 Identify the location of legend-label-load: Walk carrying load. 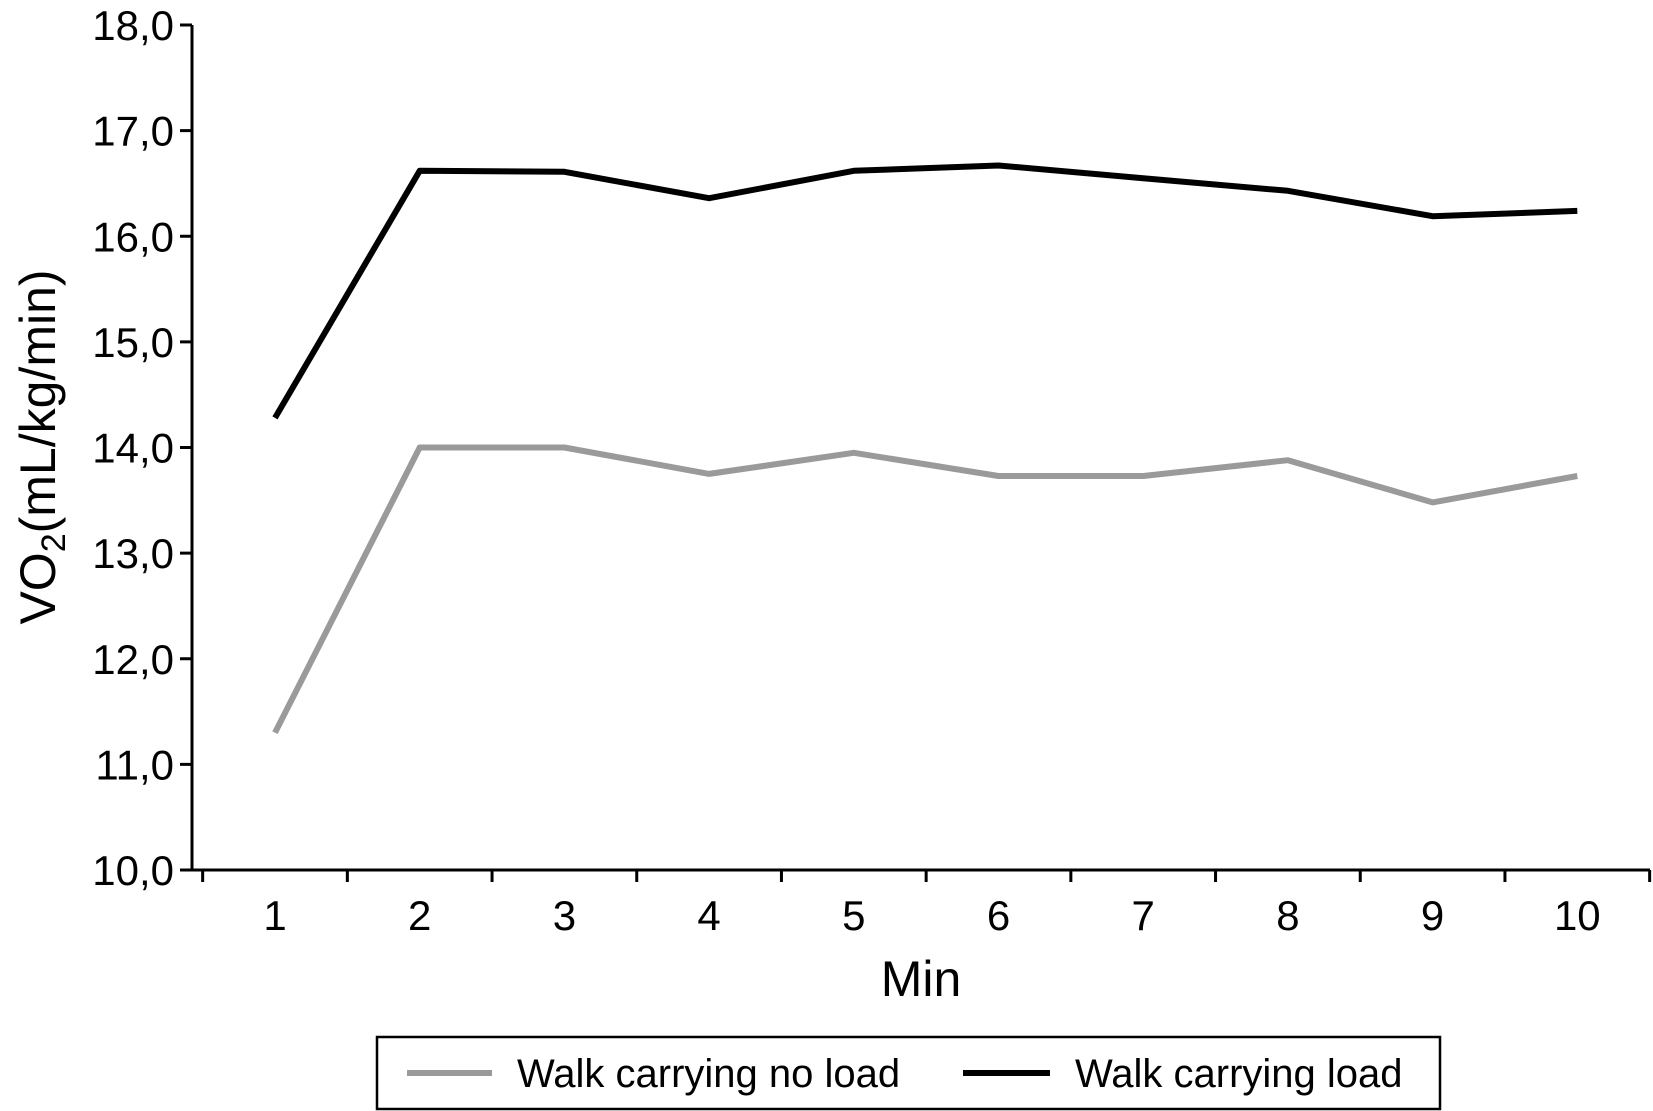
(1239, 1074).